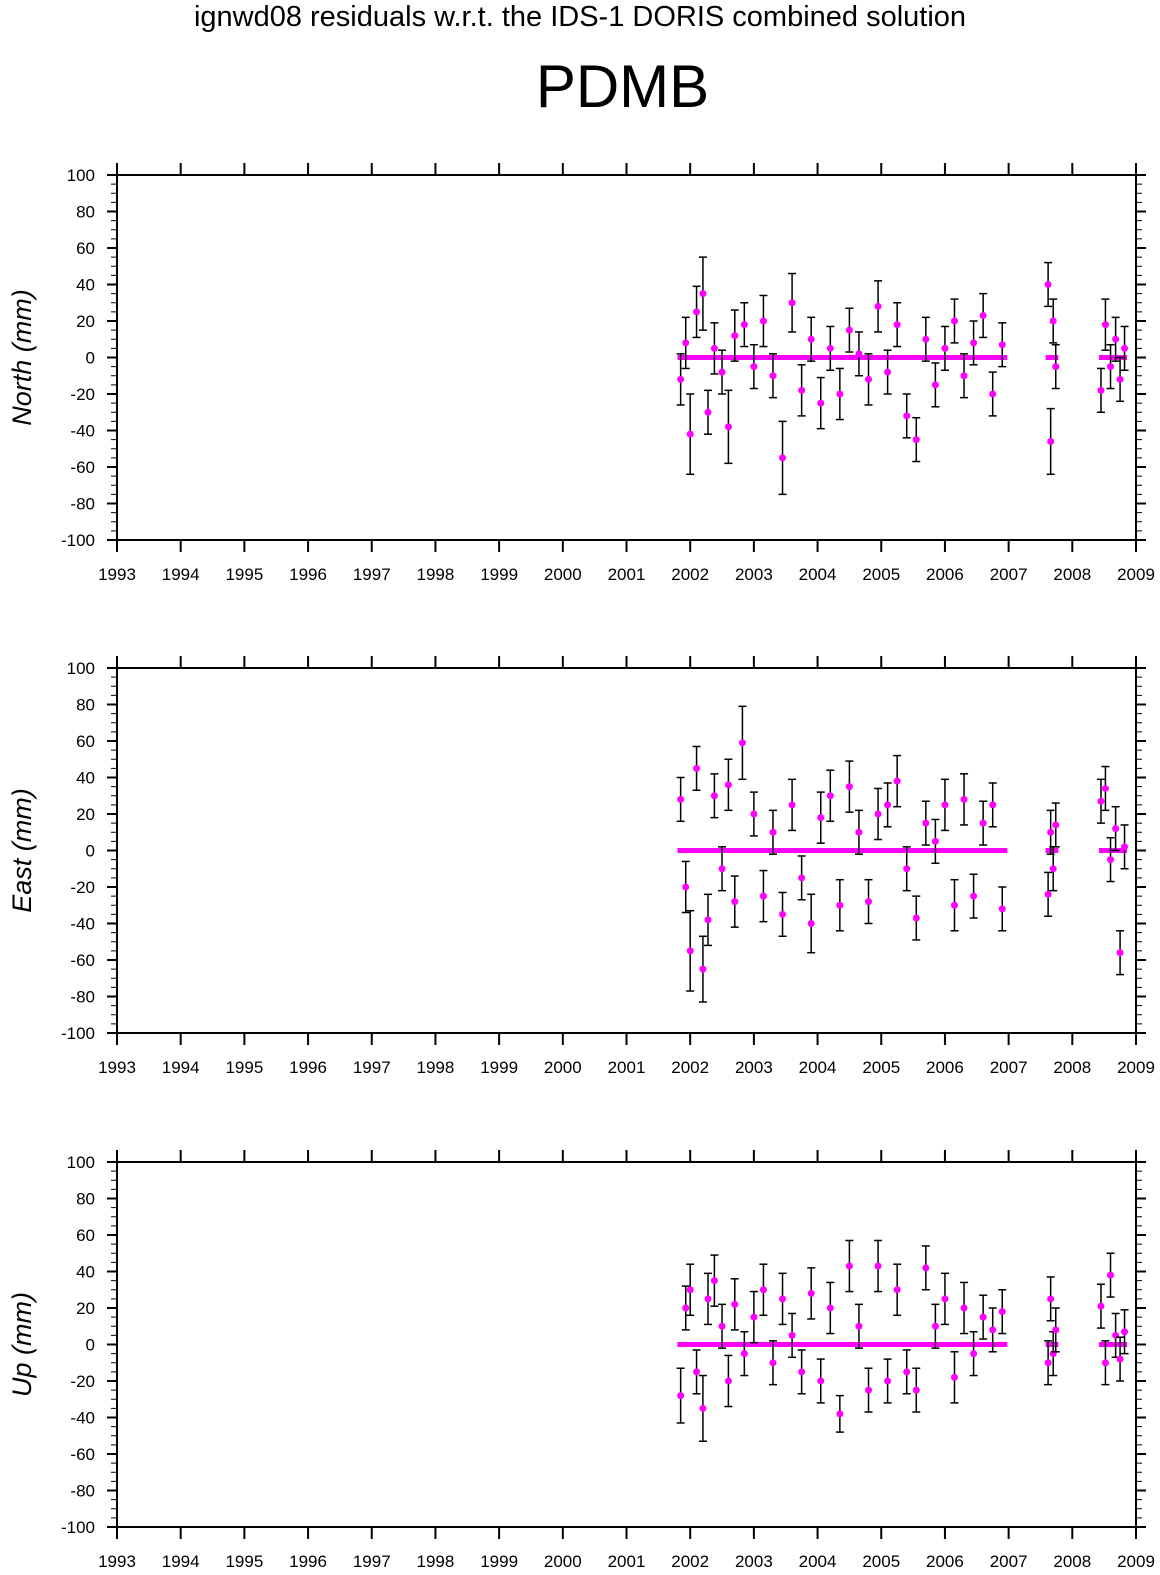 The width and height of the screenshot is (1160, 1575). I want to click on station-name: PDMB, so click(622, 86).